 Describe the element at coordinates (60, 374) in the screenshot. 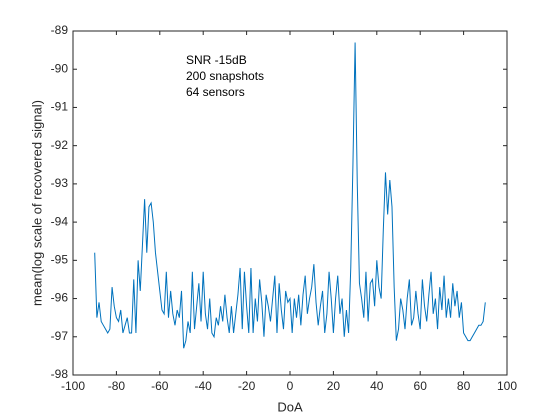

I see `y-tick-label: -98` at that location.